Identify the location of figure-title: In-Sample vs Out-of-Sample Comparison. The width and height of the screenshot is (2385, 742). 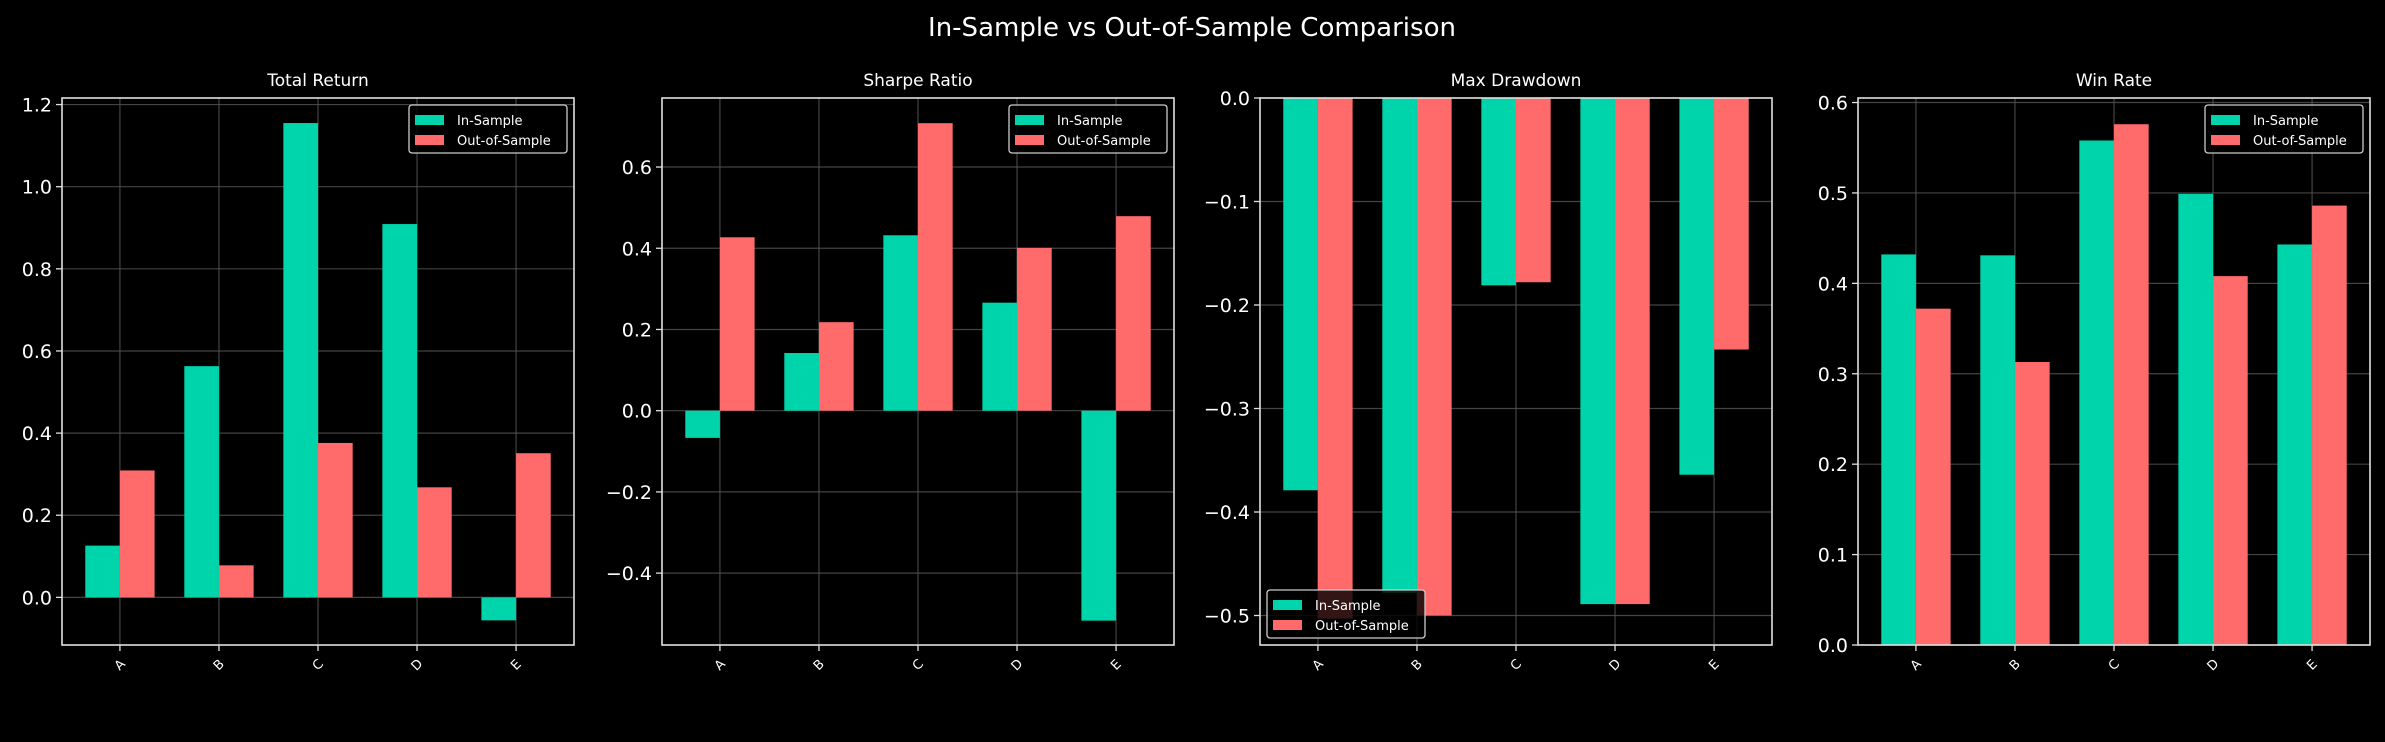
(1192, 28).